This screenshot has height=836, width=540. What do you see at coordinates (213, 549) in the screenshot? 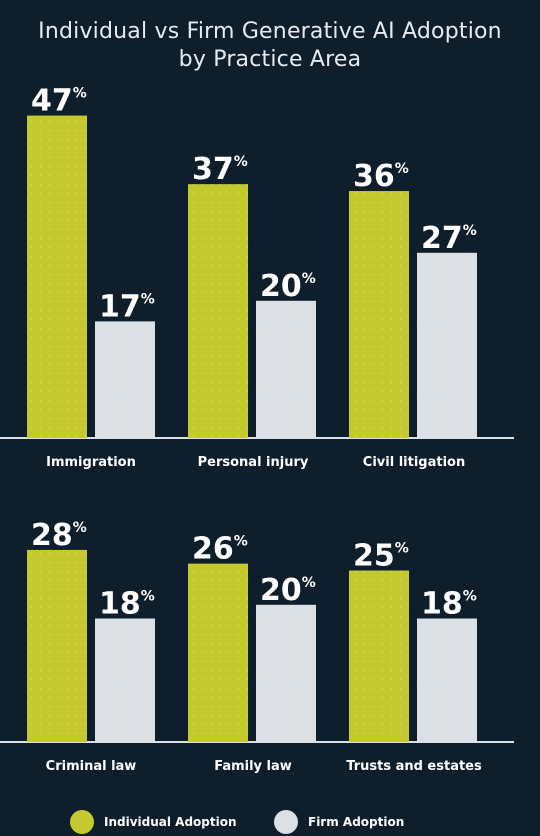
I see `value-number: 26` at bounding box center [213, 549].